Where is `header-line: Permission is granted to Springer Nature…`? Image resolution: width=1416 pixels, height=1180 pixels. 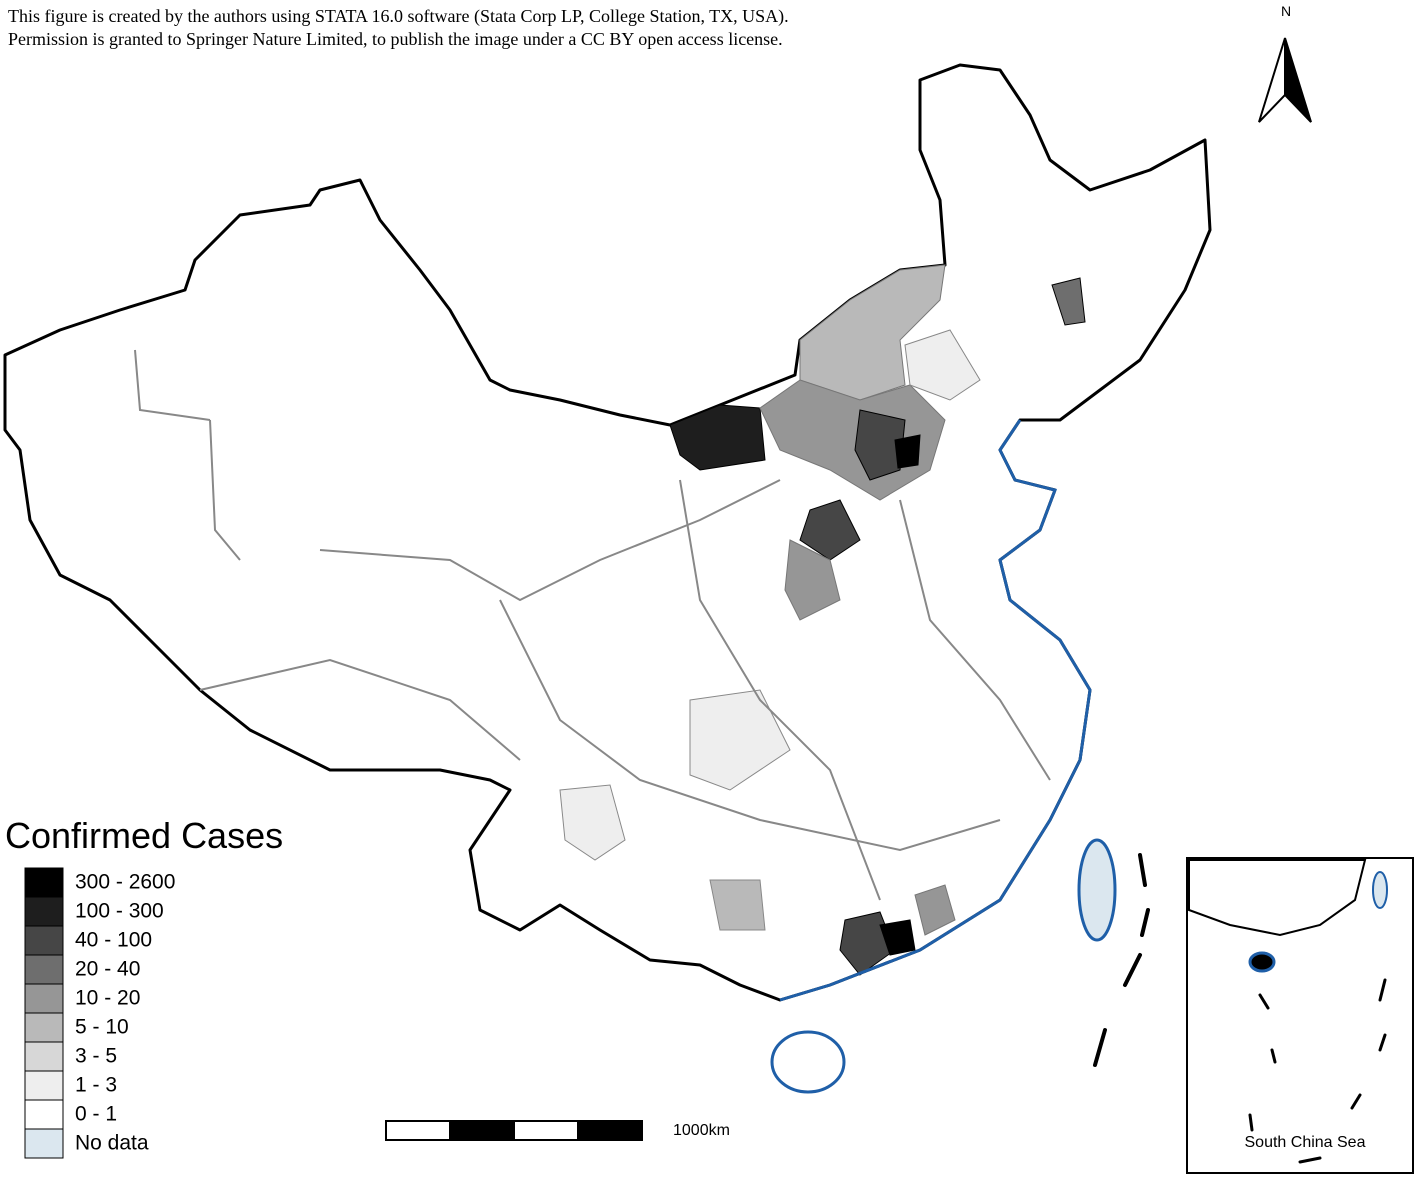
header-line: Permission is granted to Springer Nature… is located at coordinates (395, 39).